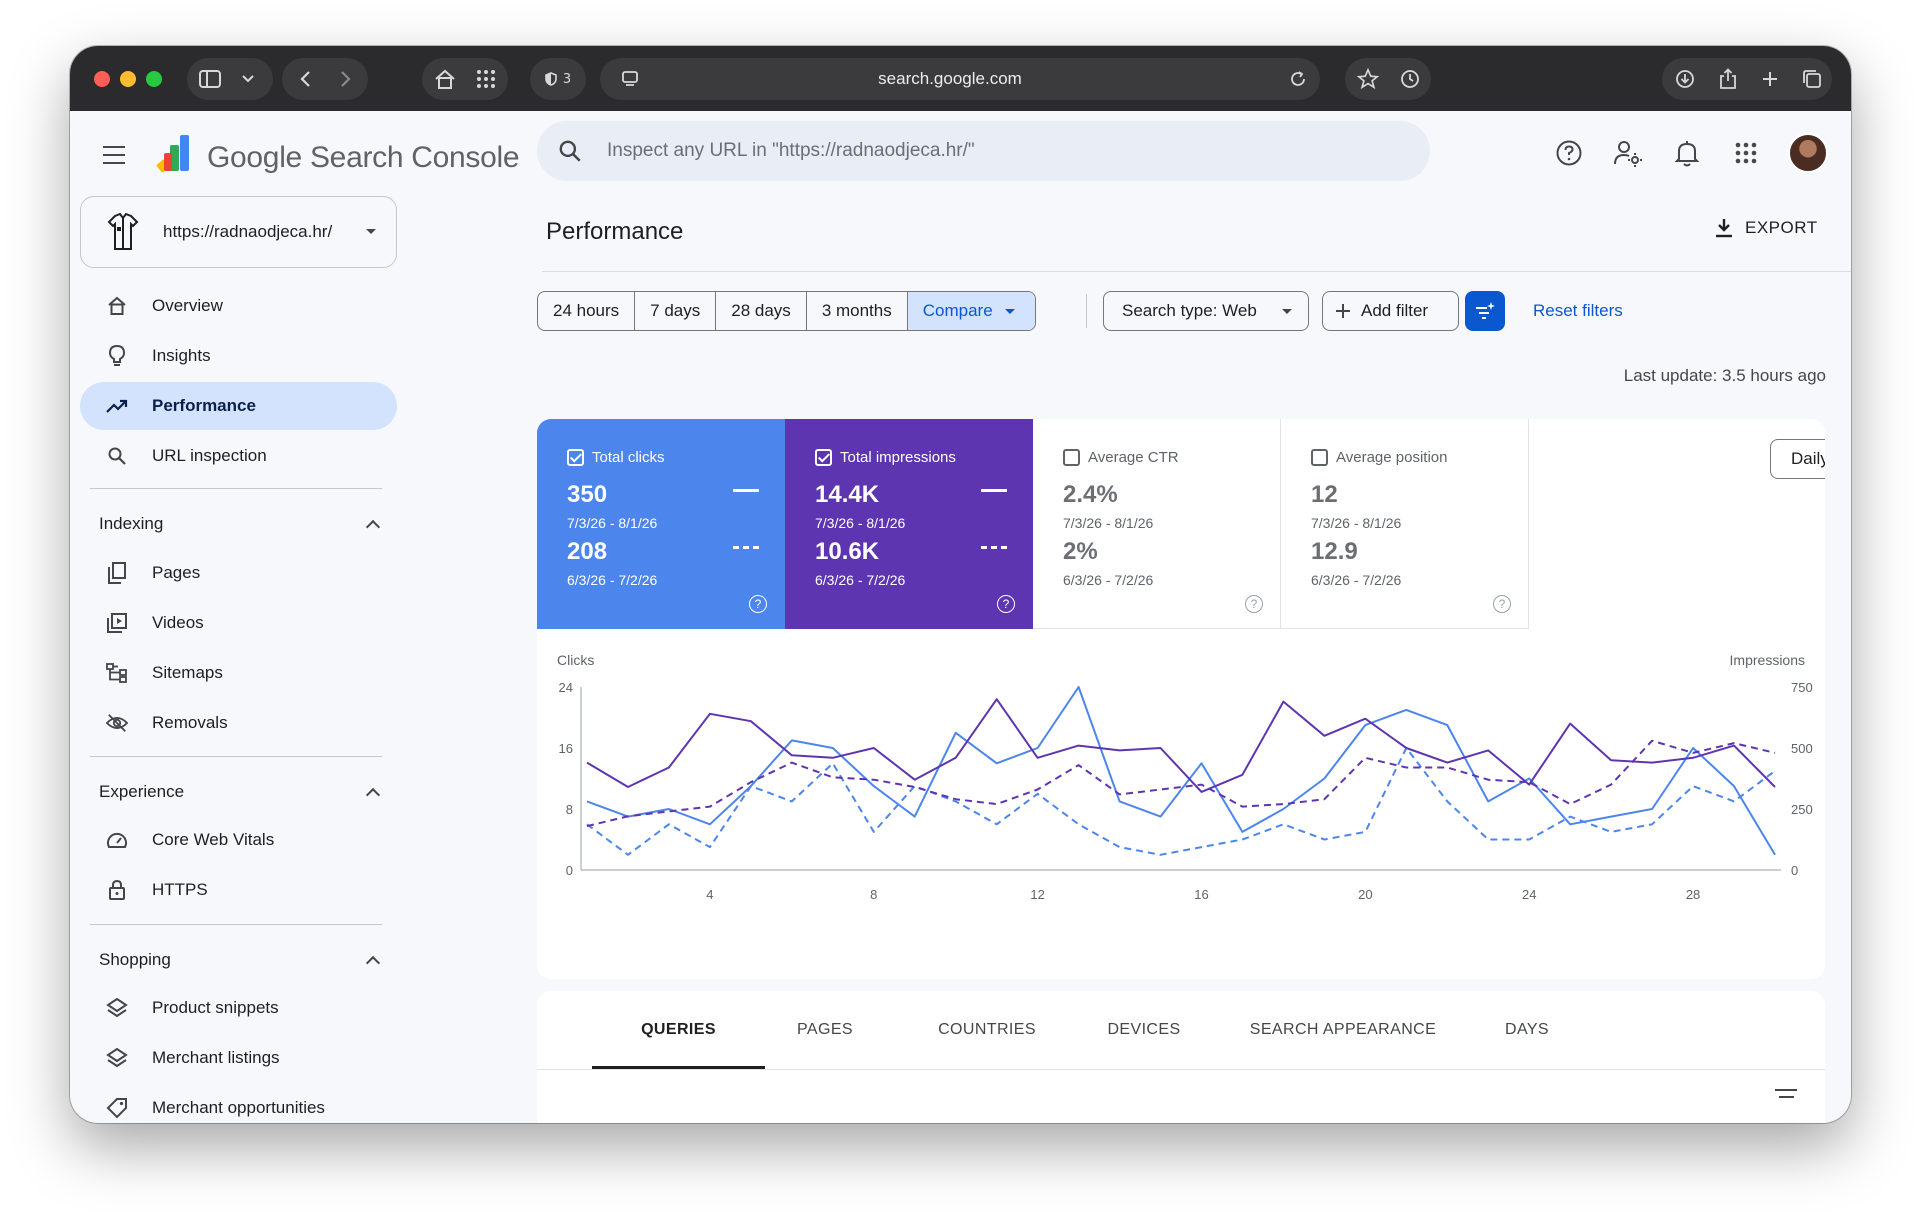  Describe the element at coordinates (128, 79) in the screenshot. I see `minimize-window-button` at that location.